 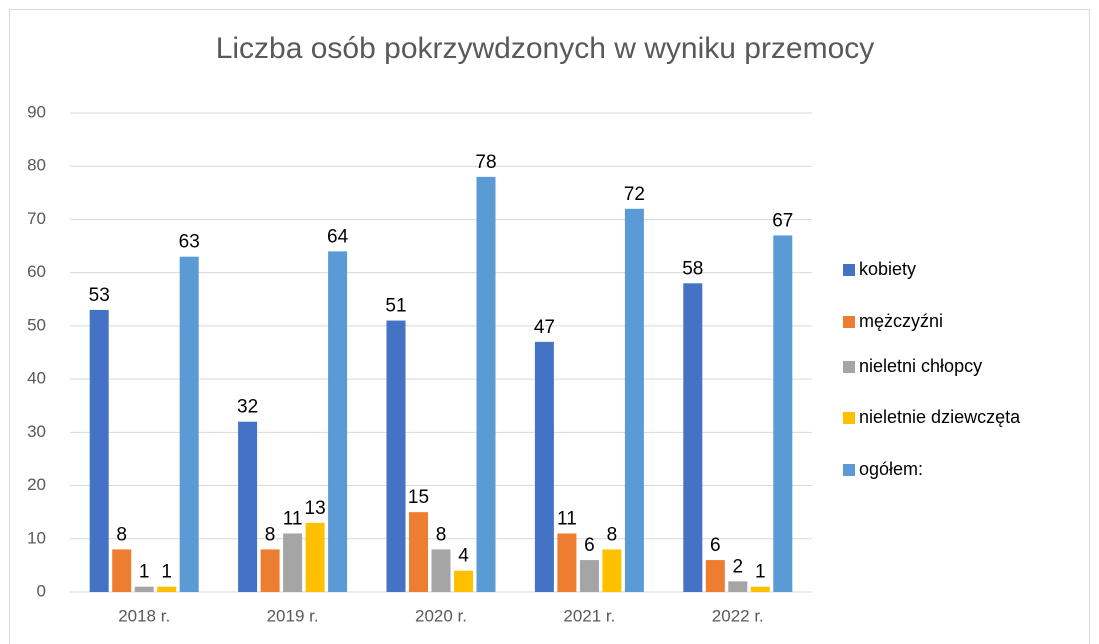 I want to click on legend-label: nieletni chłopcy, so click(x=920, y=366).